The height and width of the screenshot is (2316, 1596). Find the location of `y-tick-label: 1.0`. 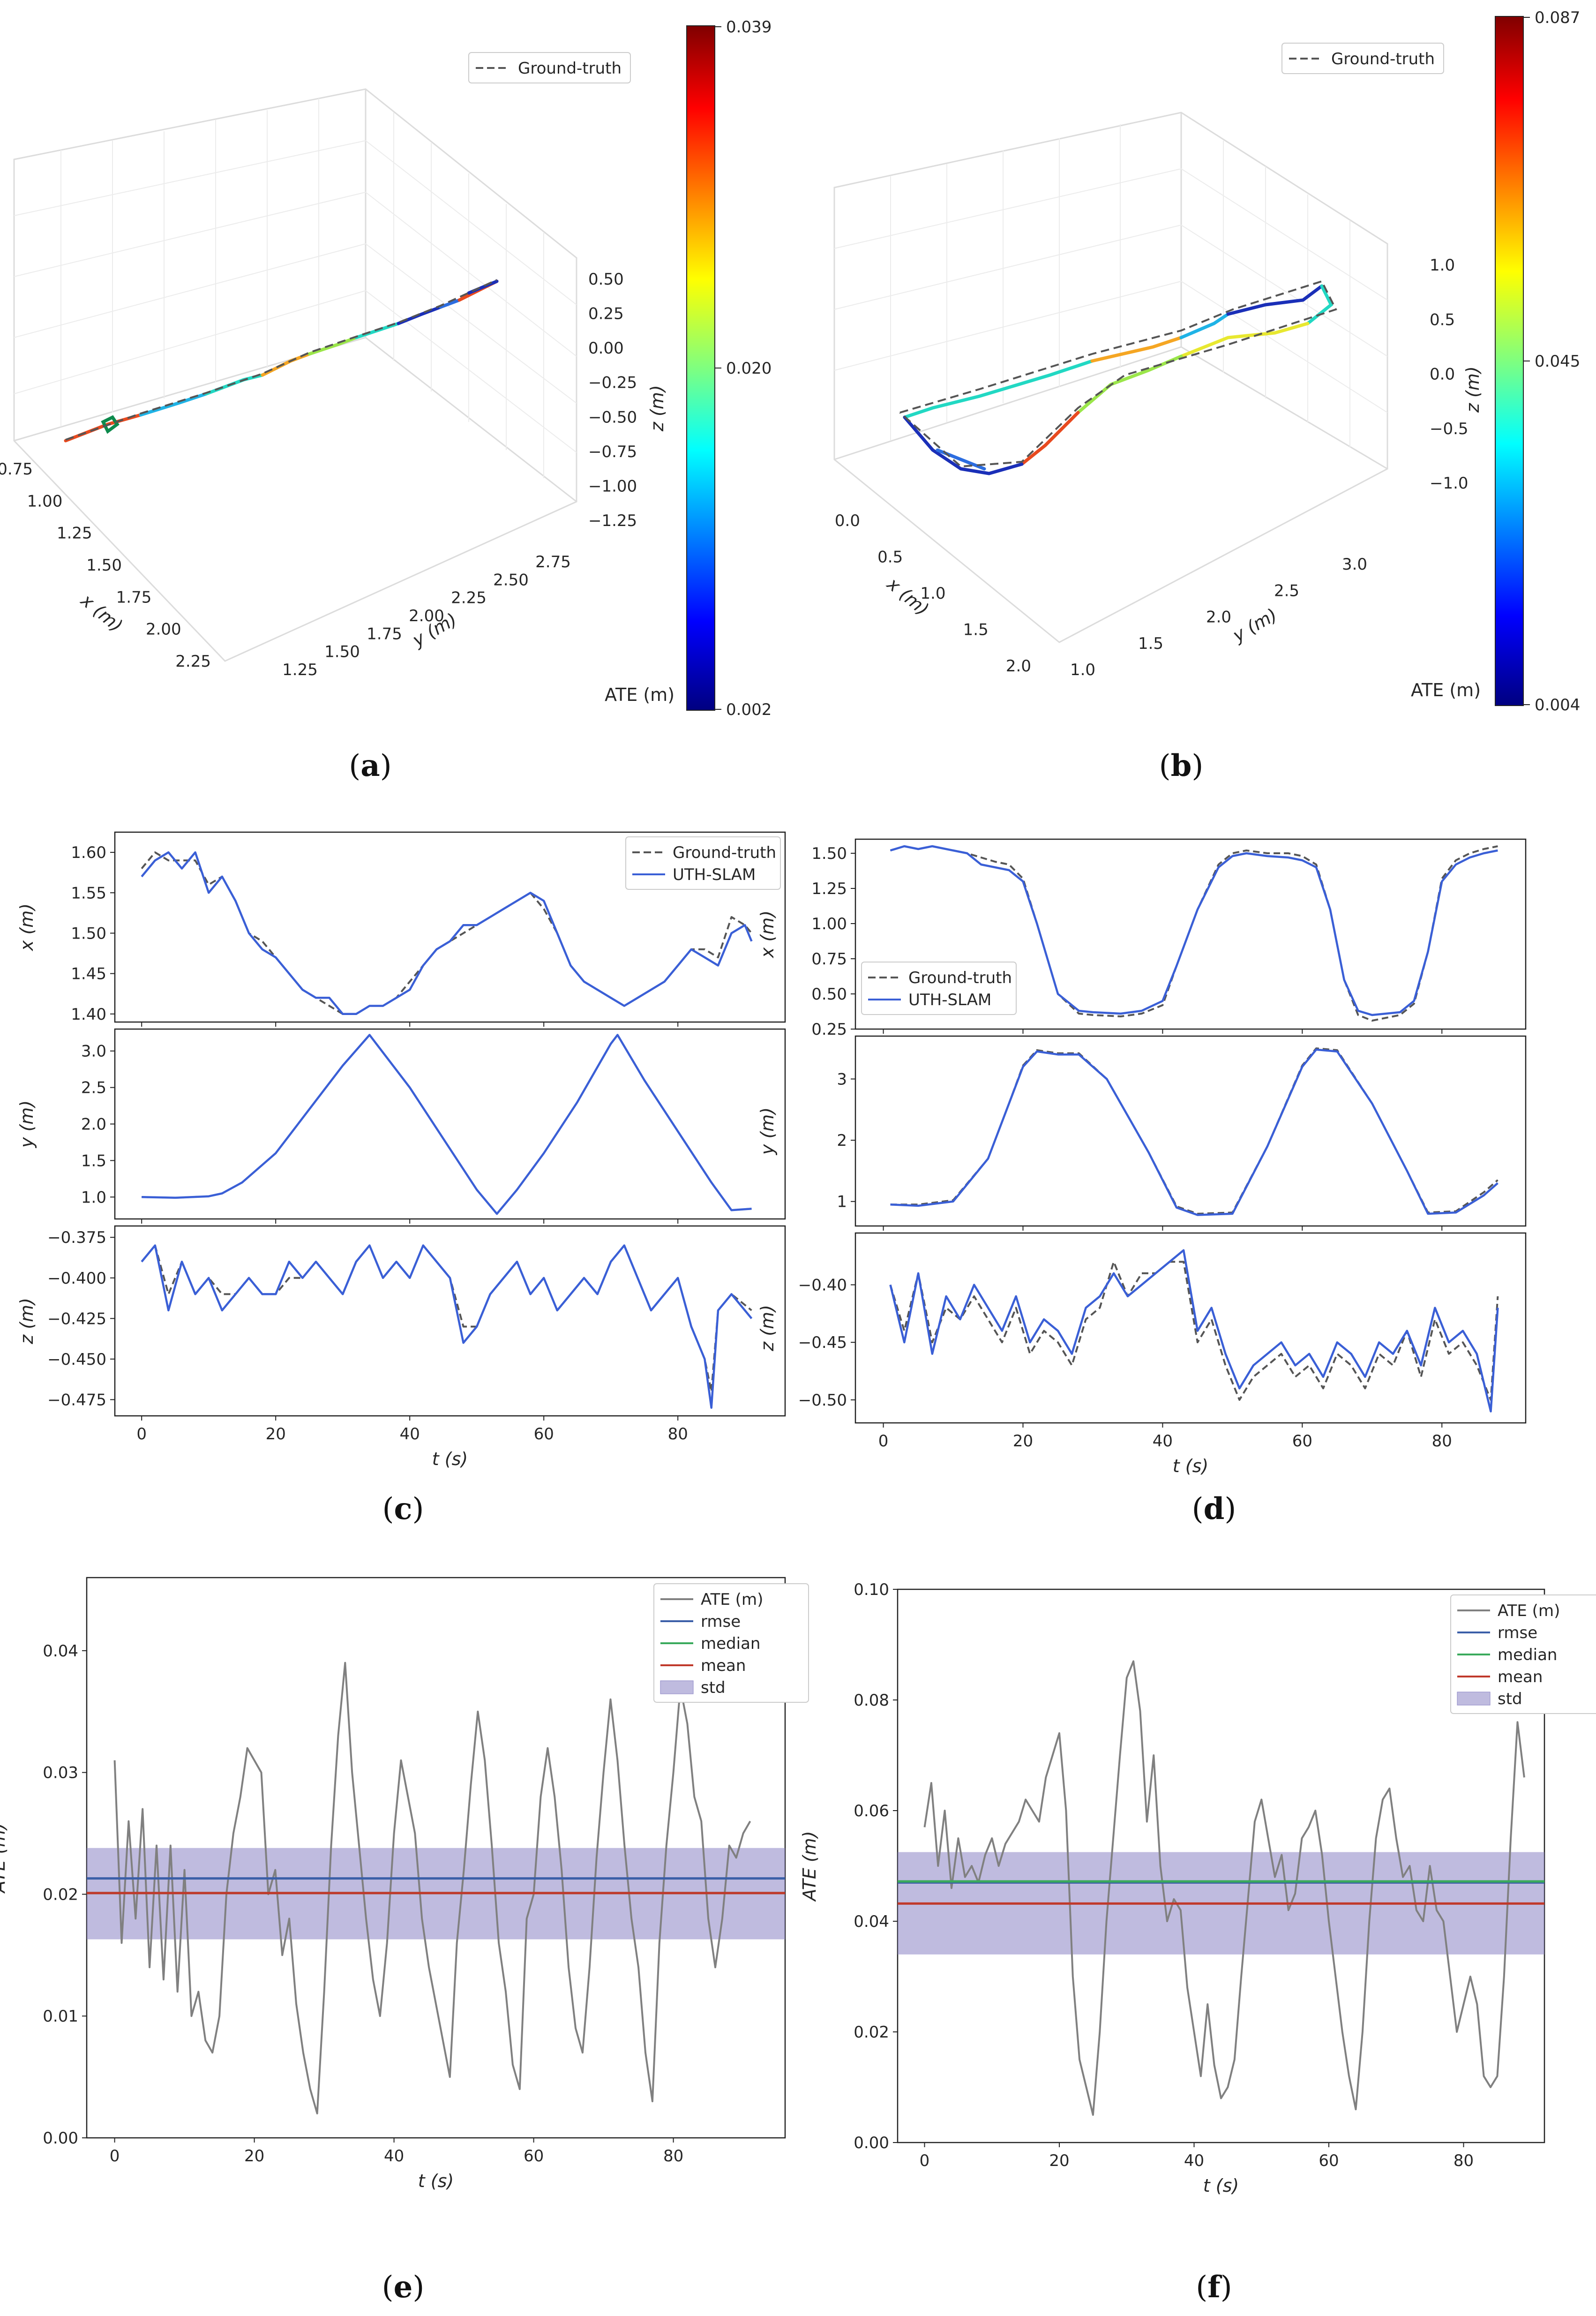

y-tick-label: 1.0 is located at coordinates (1082, 670).